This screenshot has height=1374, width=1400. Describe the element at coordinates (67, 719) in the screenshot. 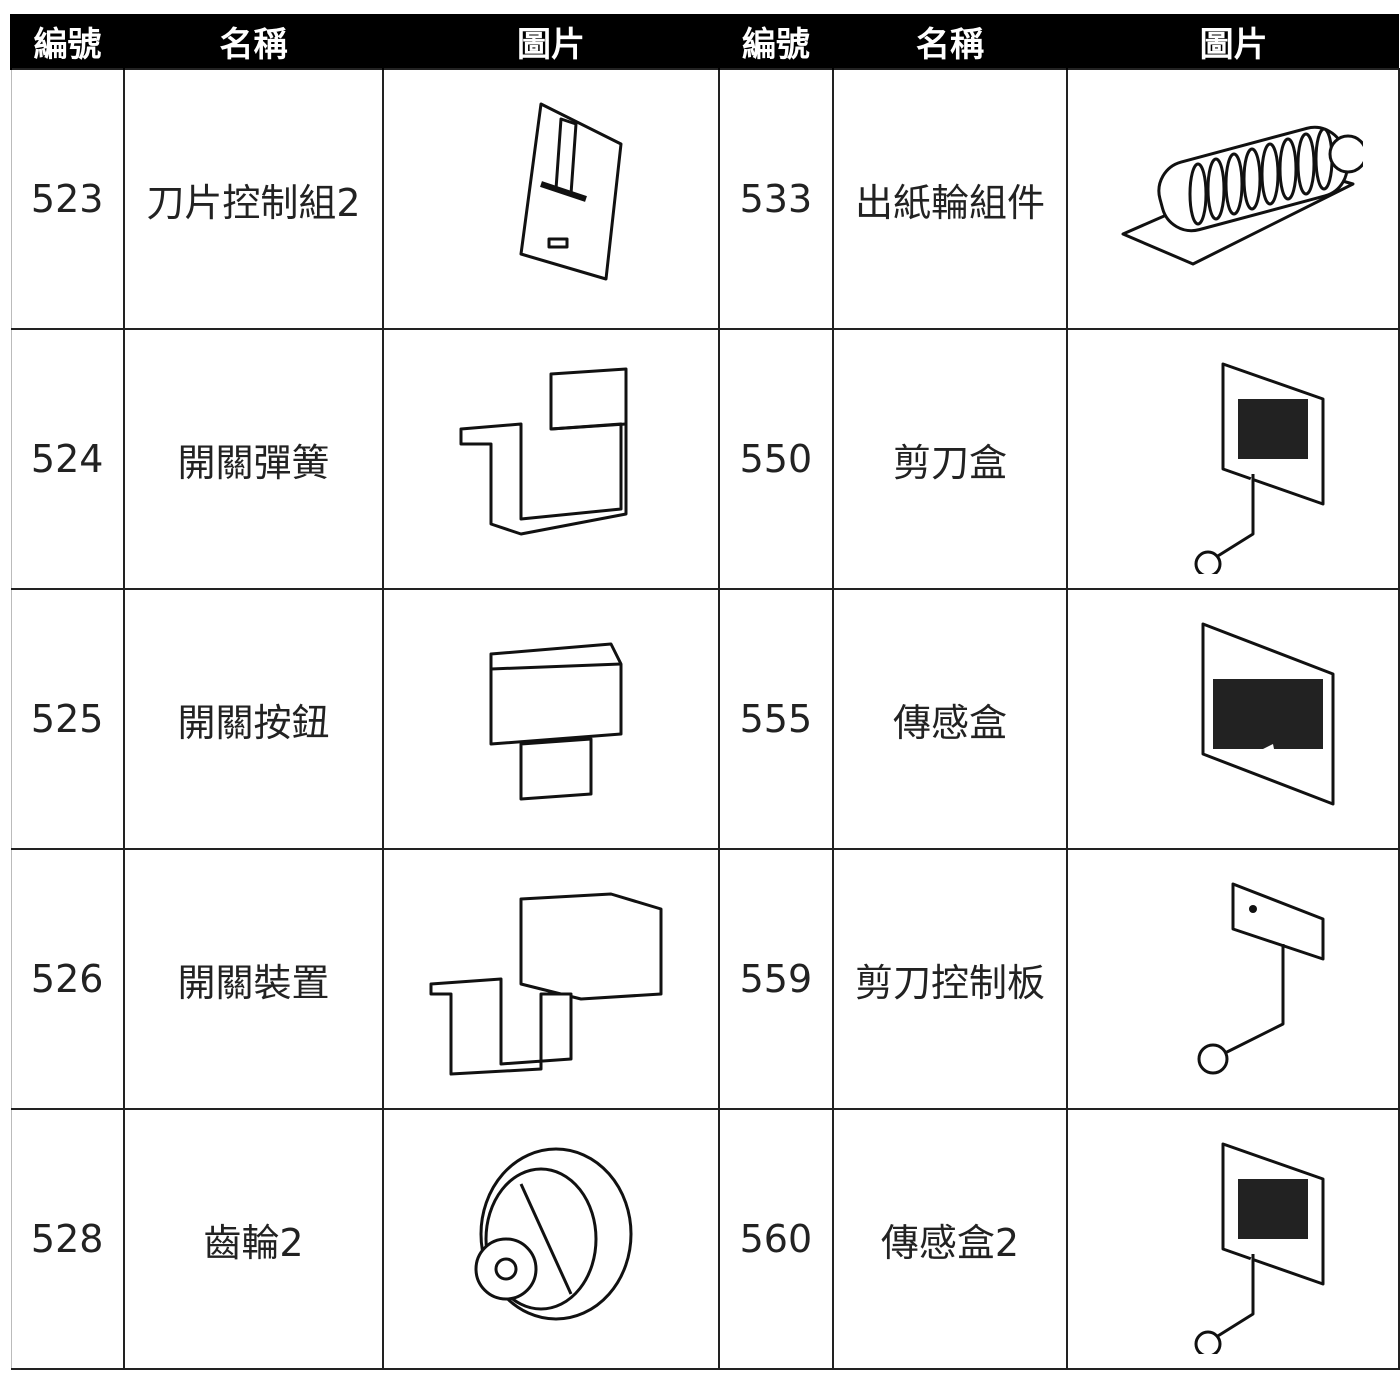

I see `part-number: 525` at that location.